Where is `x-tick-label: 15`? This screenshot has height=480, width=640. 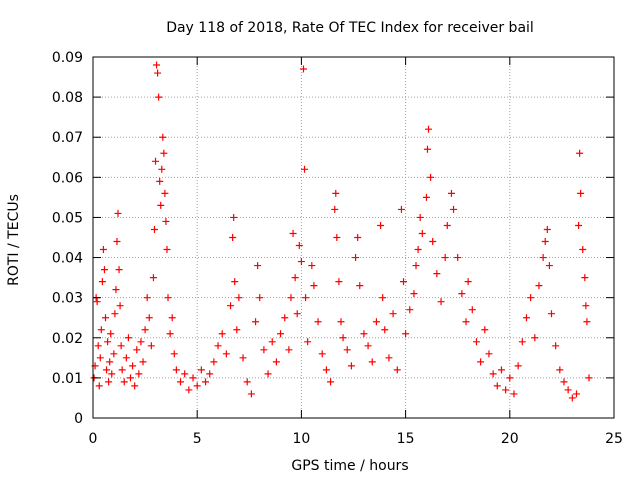 x-tick-label: 15 is located at coordinates (406, 439).